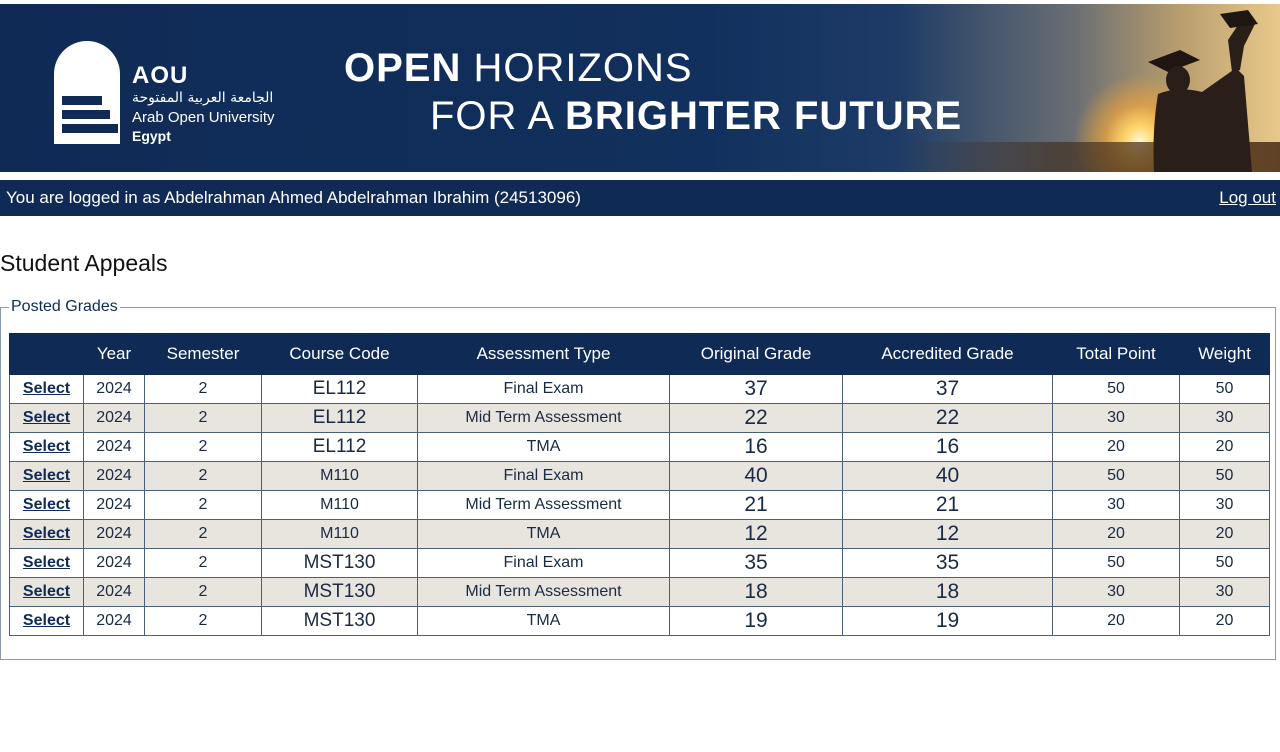  Describe the element at coordinates (756, 563) in the screenshot. I see `cell-original-grade: 35` at that location.